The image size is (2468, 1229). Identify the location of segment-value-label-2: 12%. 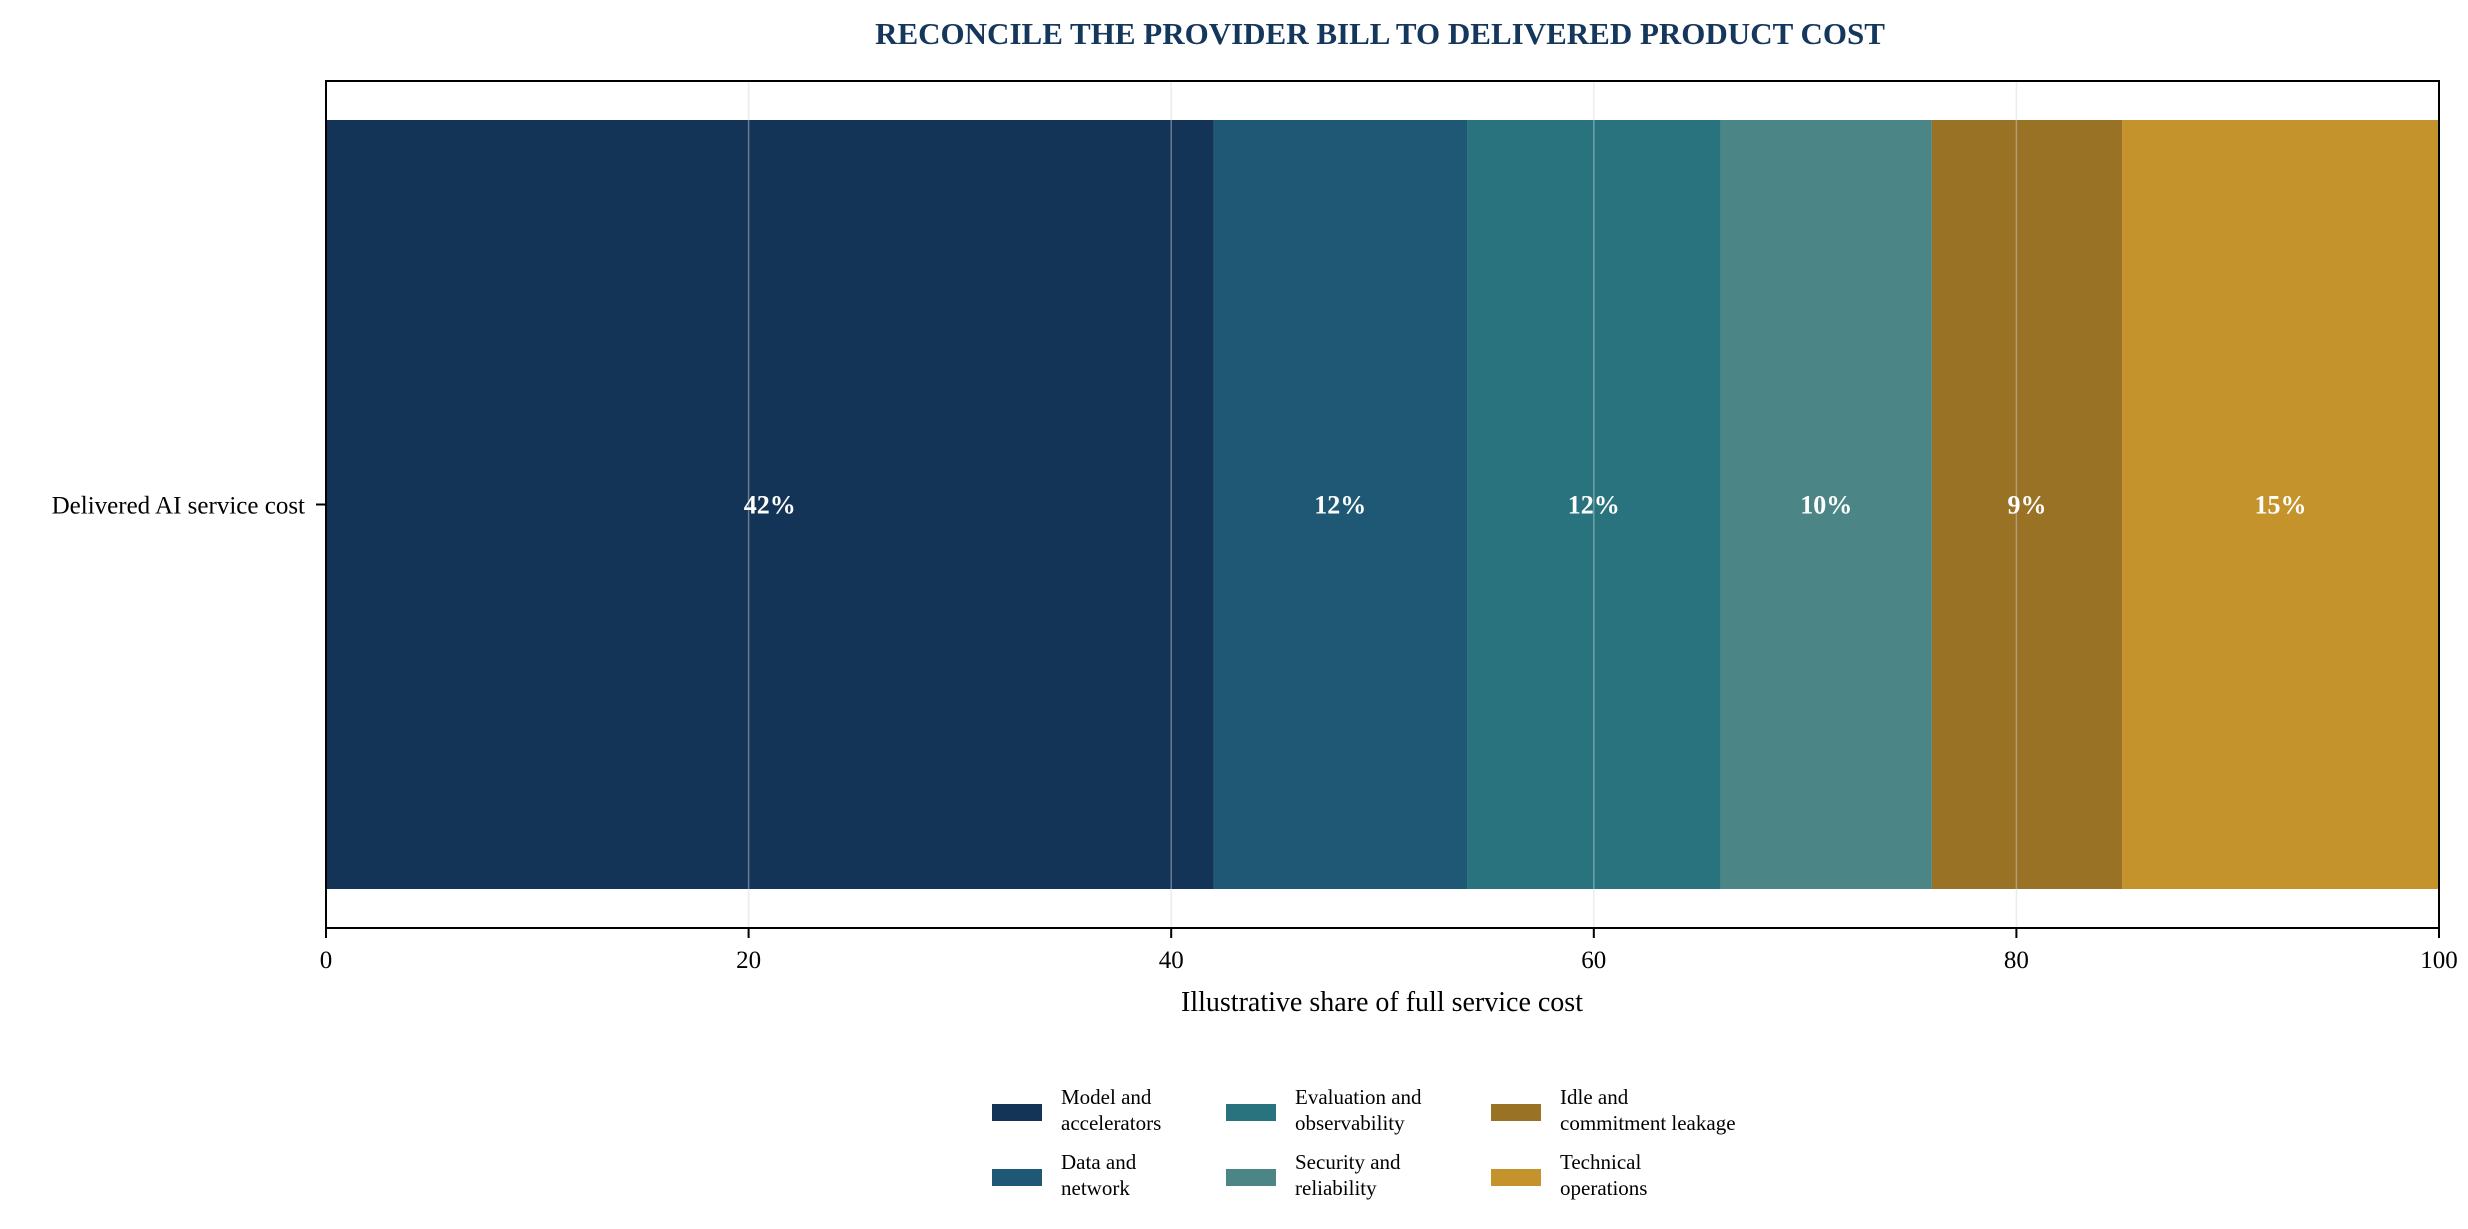
(1594, 505).